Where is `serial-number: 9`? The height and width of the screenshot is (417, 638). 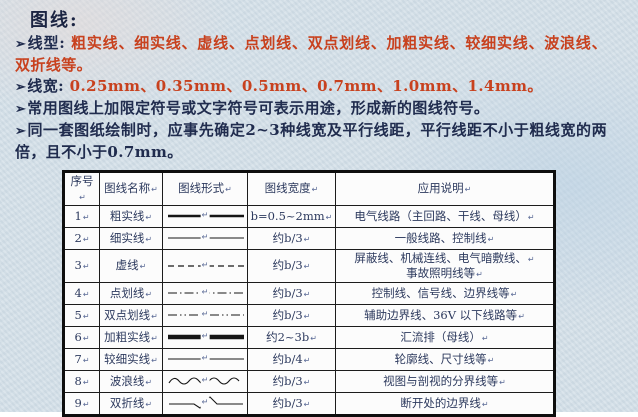
serial-number: 9 is located at coordinates (78, 402).